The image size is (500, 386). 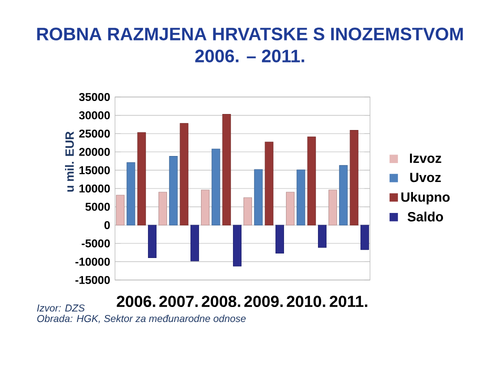 I want to click on y-tick-label: 35000, so click(x=94, y=97).